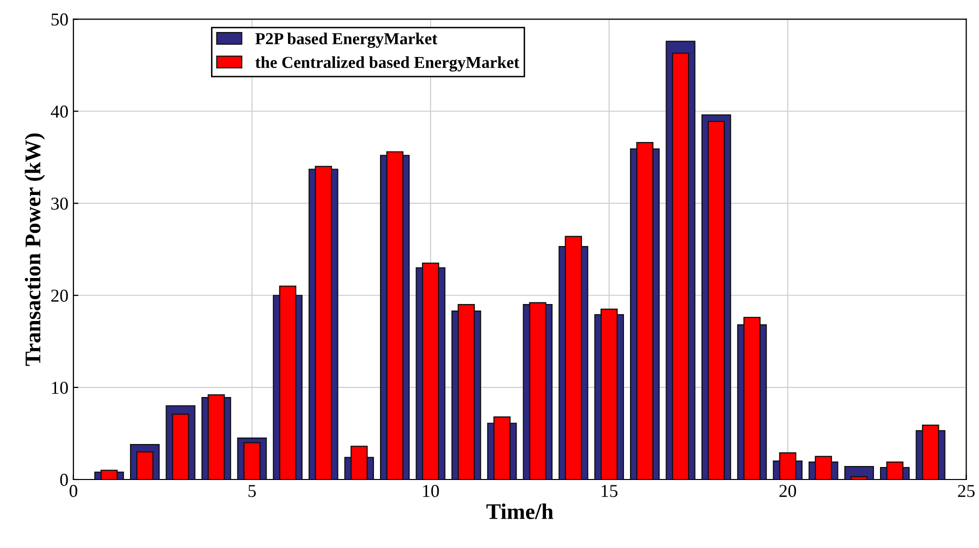 The height and width of the screenshot is (548, 979). Describe the element at coordinates (787, 491) in the screenshot. I see `x-tick-label: 20` at that location.